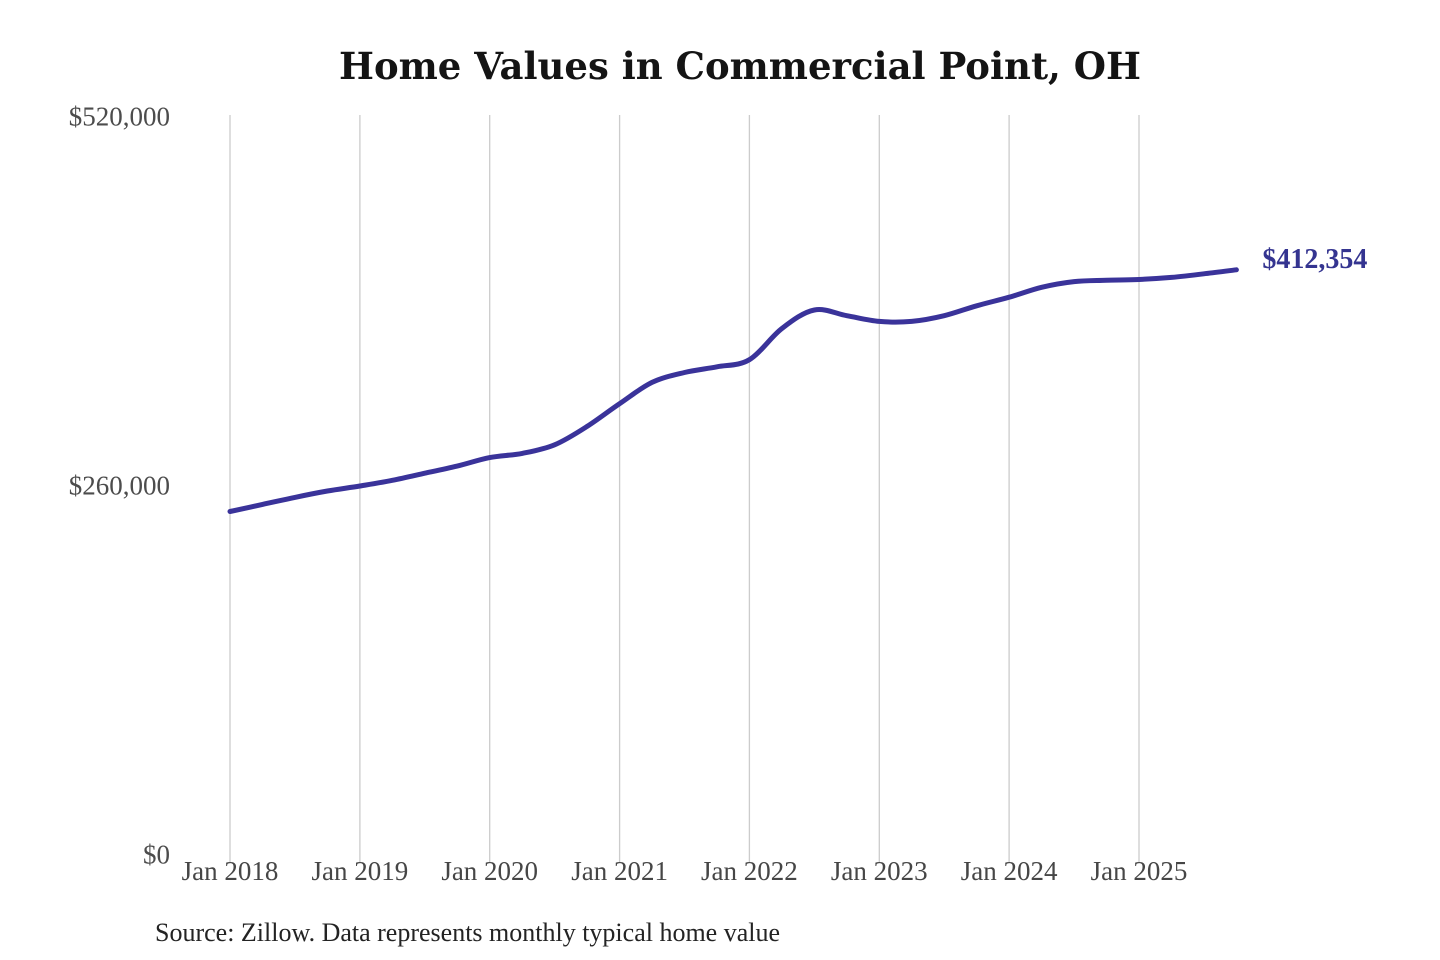 Image resolution: width=1440 pixels, height=960 pixels. What do you see at coordinates (360, 871) in the screenshot?
I see `x-axis-label: Jan 2019` at bounding box center [360, 871].